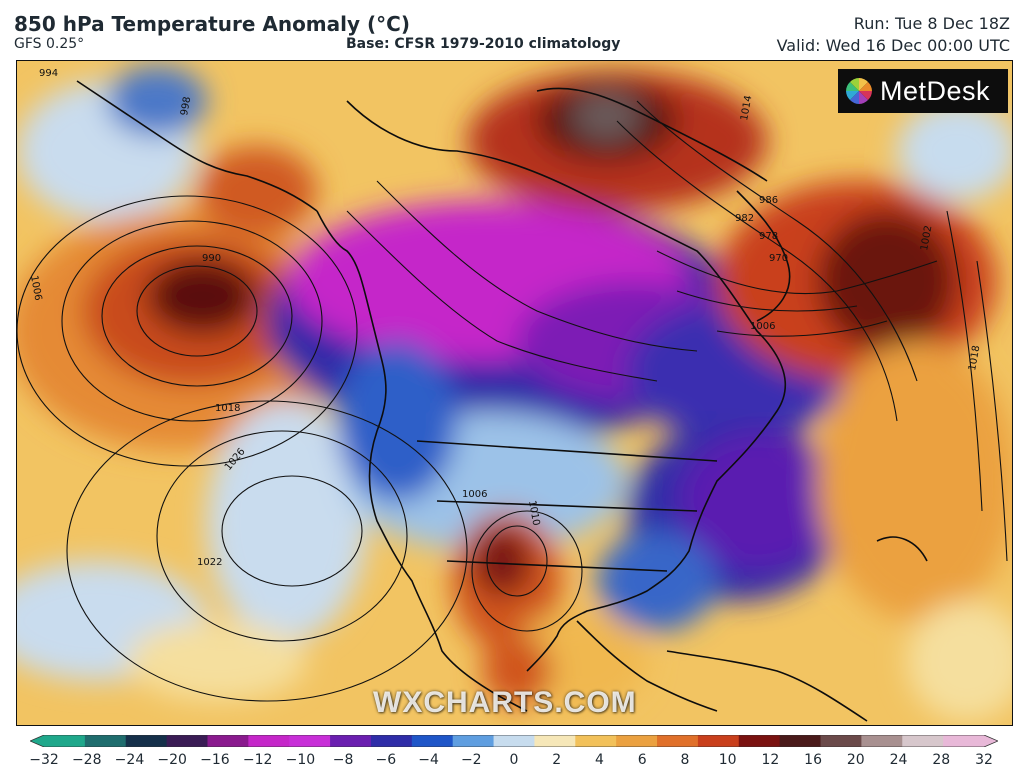  Describe the element at coordinates (471, 760) in the screenshot. I see `colorbar-tick-label: −2` at that location.